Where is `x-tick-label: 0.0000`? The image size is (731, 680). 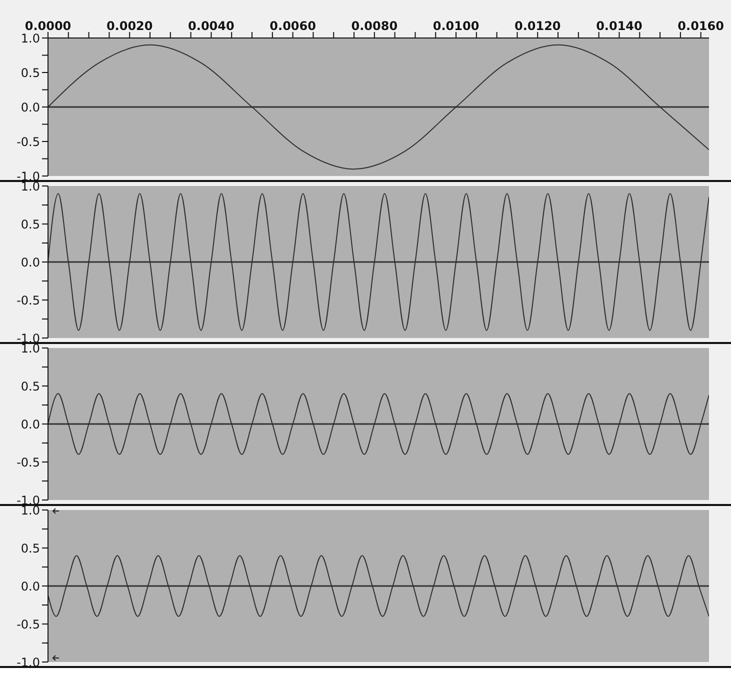 x-tick-label: 0.0000 is located at coordinates (48, 26).